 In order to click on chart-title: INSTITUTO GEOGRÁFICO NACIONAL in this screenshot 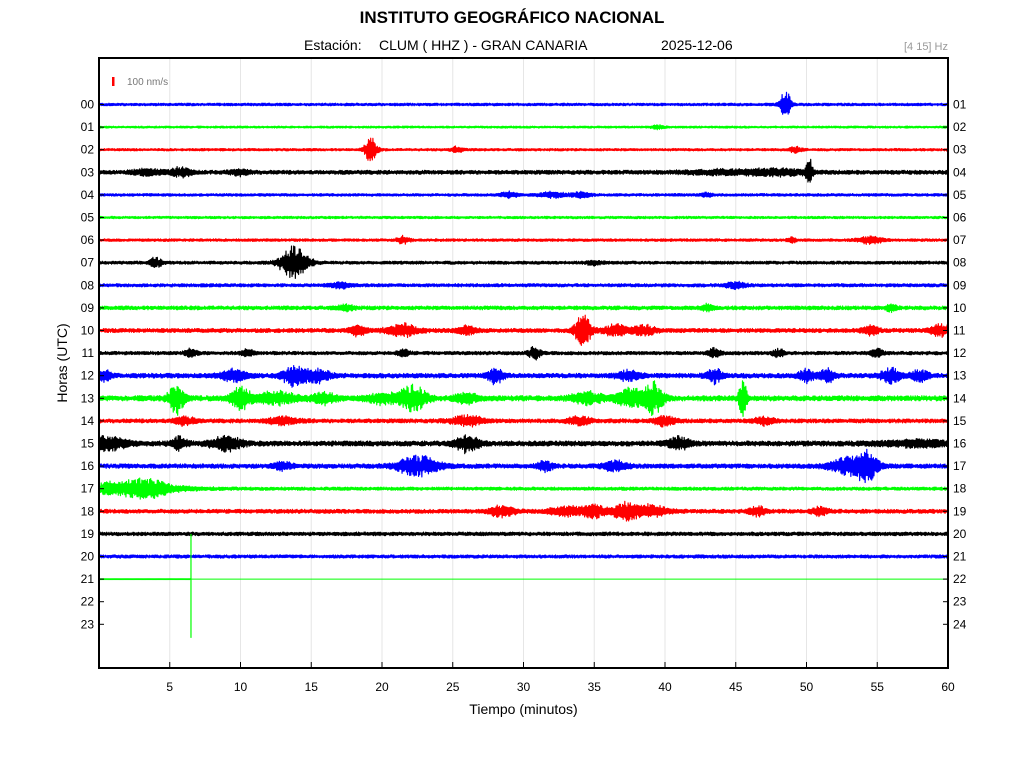, I will do `click(512, 17)`.